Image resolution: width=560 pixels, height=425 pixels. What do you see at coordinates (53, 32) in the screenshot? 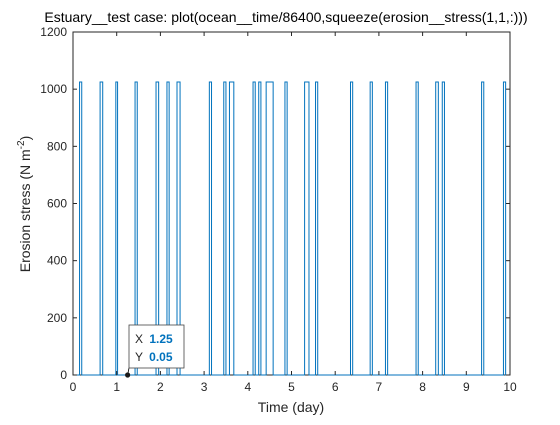
I see `y-tick-label: 1200` at bounding box center [53, 32].